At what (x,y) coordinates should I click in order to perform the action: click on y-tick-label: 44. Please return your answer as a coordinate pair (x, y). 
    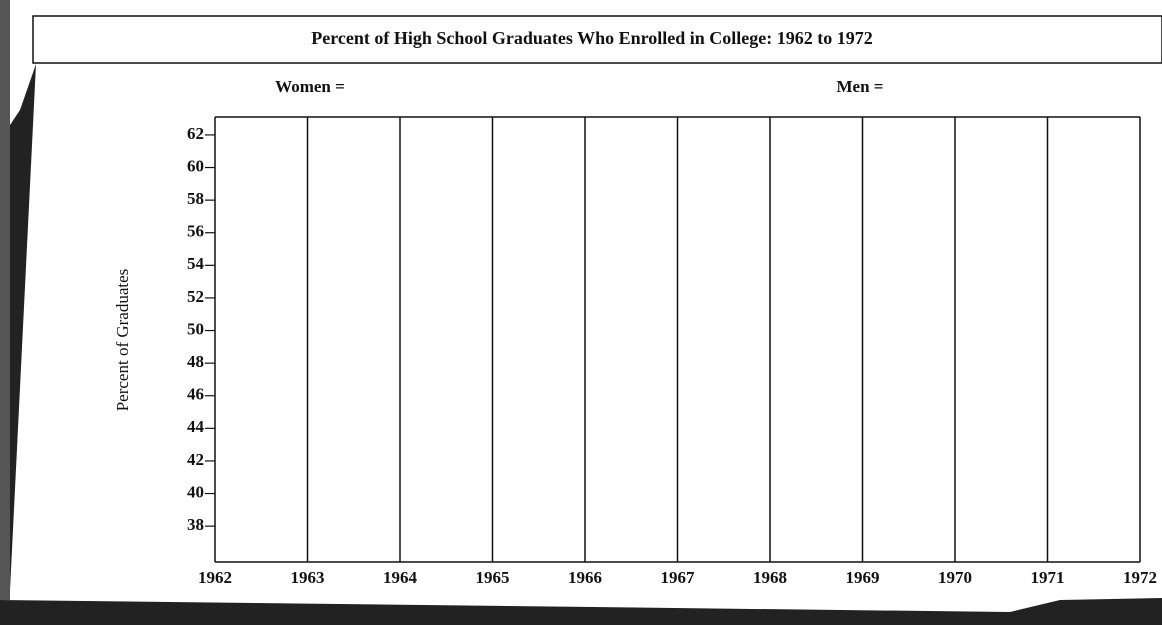
    Looking at the image, I should click on (196, 426).